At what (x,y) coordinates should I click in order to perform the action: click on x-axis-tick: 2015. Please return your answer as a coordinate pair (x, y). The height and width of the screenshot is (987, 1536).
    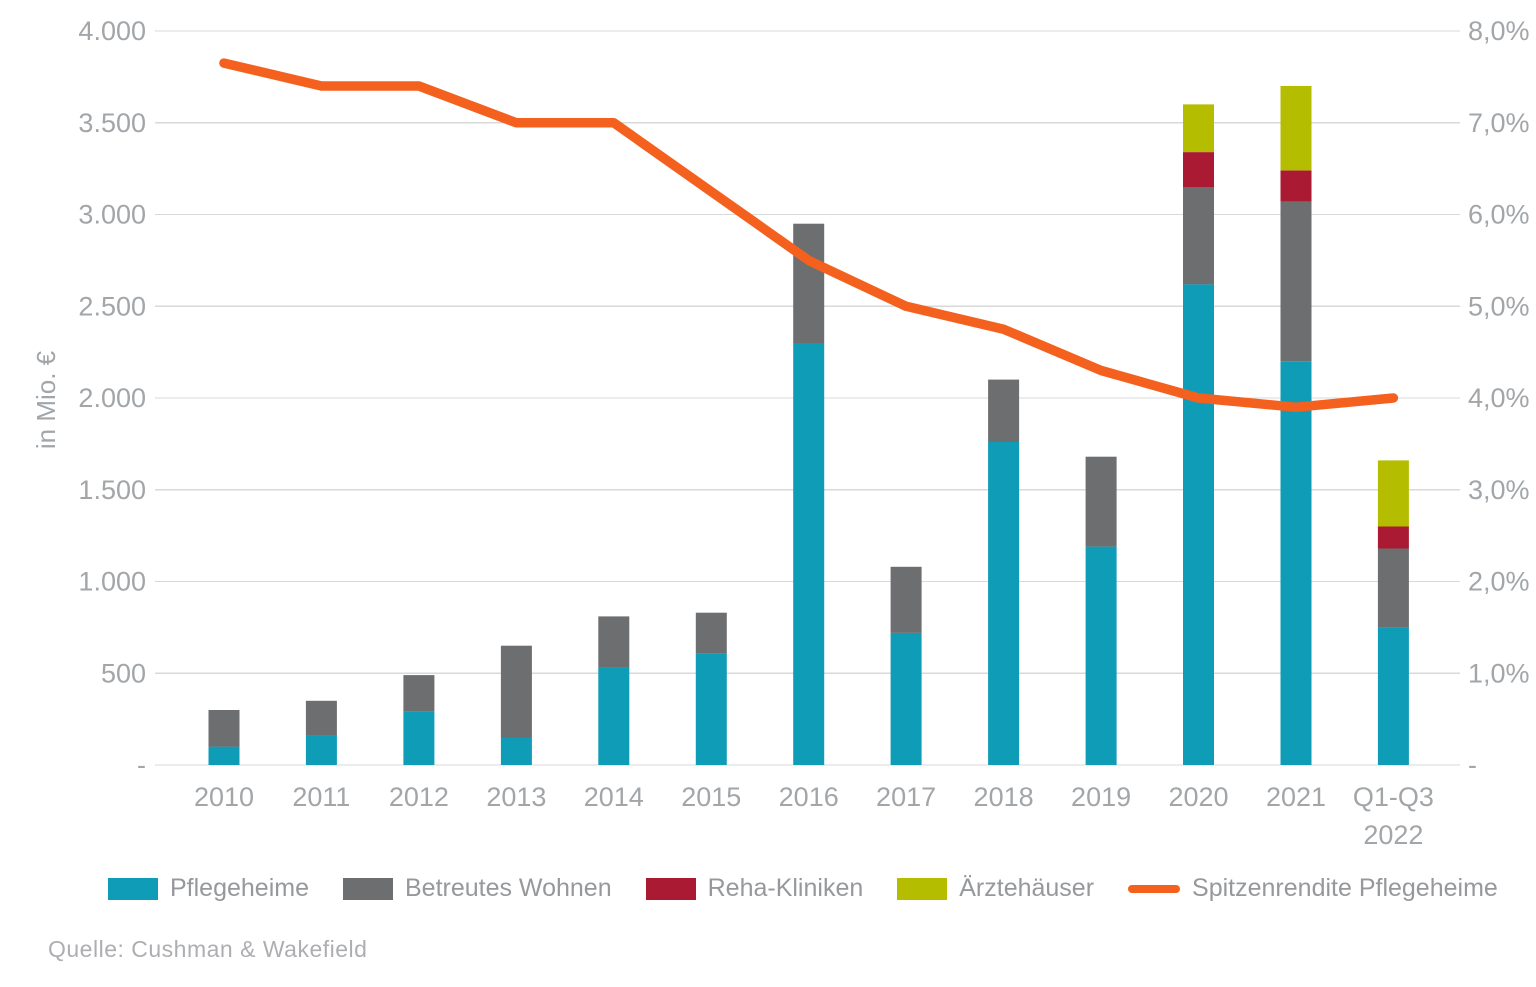
    Looking at the image, I should click on (711, 797).